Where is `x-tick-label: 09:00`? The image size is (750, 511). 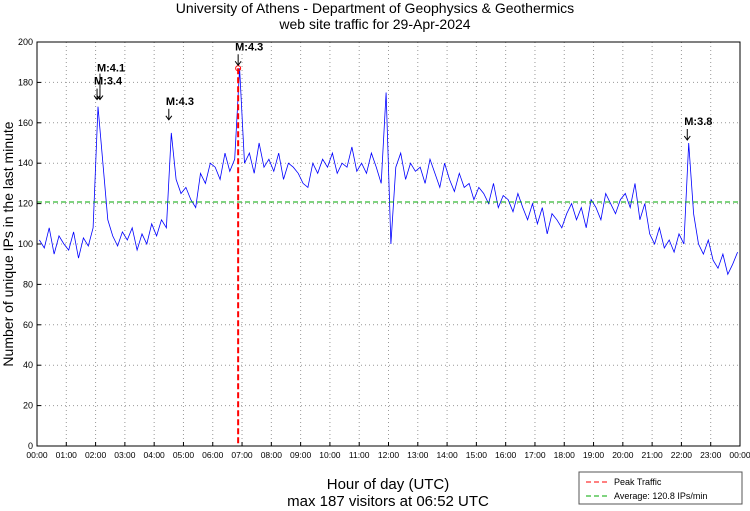
x-tick-label: 09:00 is located at coordinates (301, 455).